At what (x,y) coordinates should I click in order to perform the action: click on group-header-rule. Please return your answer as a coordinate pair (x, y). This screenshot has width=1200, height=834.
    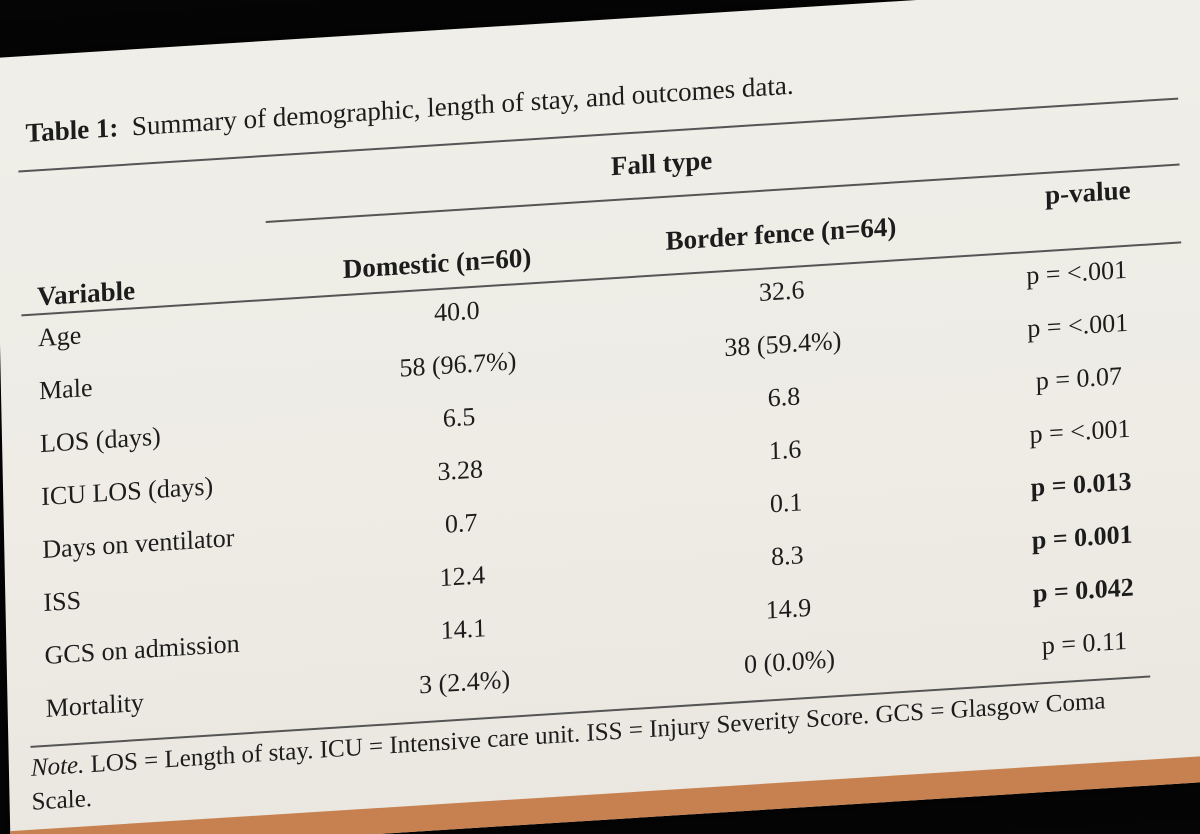
    Looking at the image, I should click on (722, 193).